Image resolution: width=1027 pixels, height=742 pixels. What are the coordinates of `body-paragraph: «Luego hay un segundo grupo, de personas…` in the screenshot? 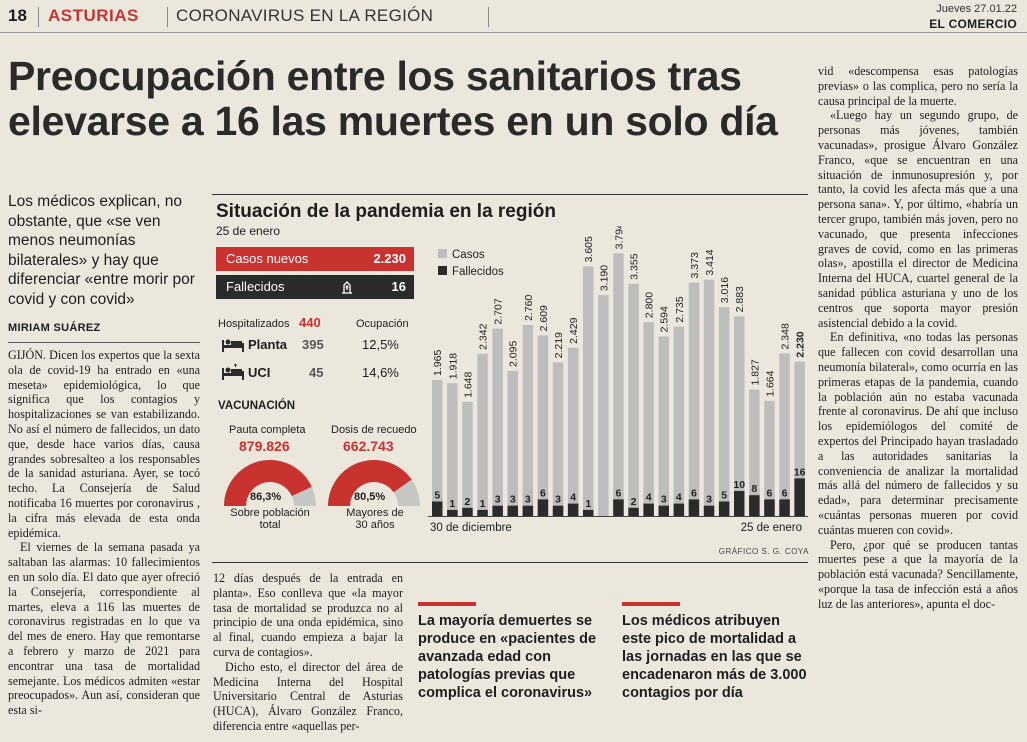 It's located at (918, 219).